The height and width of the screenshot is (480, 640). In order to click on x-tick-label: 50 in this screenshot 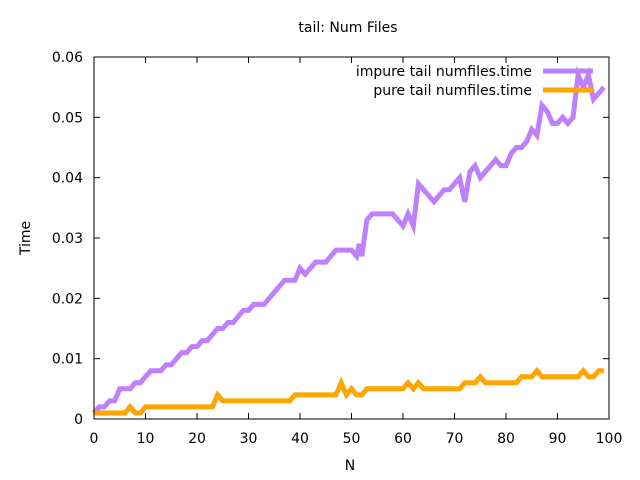, I will do `click(352, 439)`.